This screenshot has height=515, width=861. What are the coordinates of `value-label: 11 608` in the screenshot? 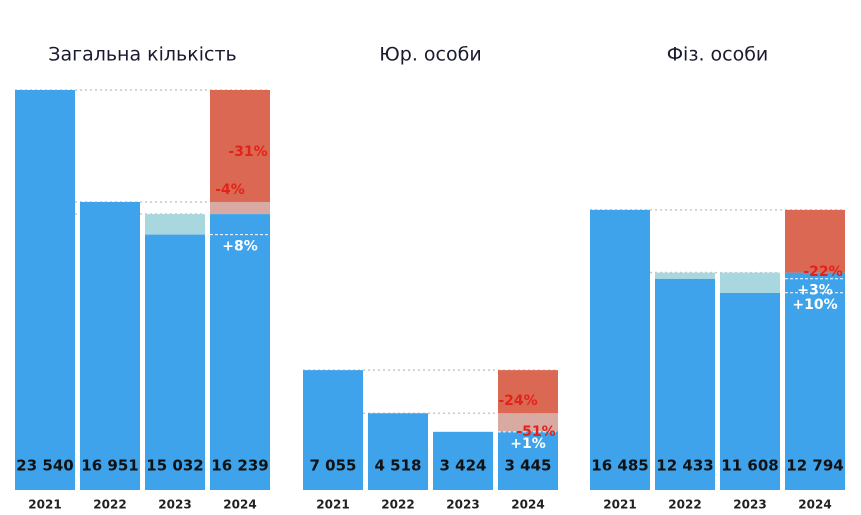 It's located at (749, 466).